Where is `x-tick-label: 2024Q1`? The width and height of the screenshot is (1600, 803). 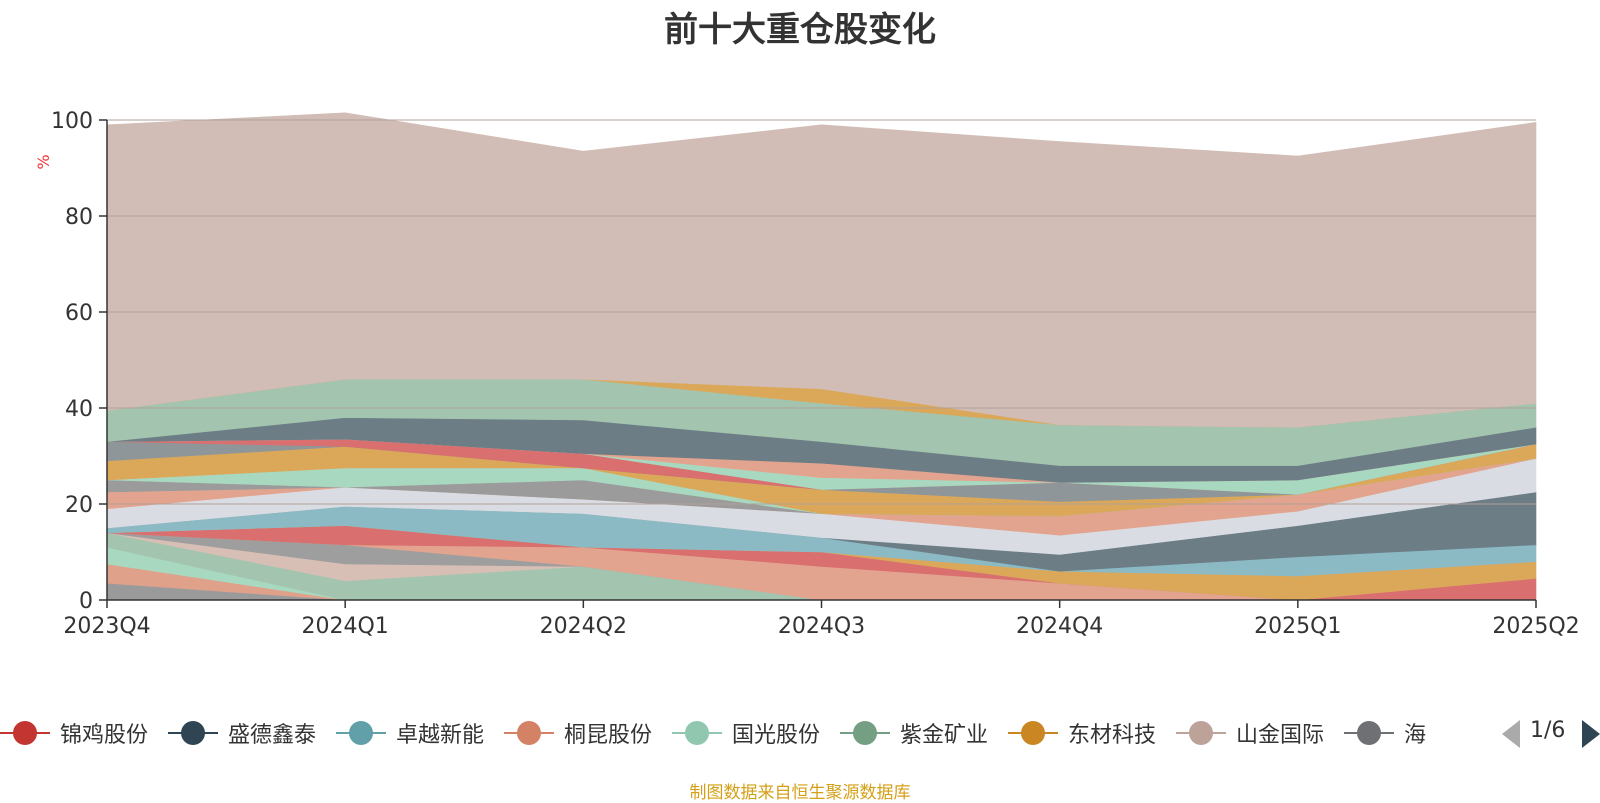 x-tick-label: 2024Q1 is located at coordinates (345, 626).